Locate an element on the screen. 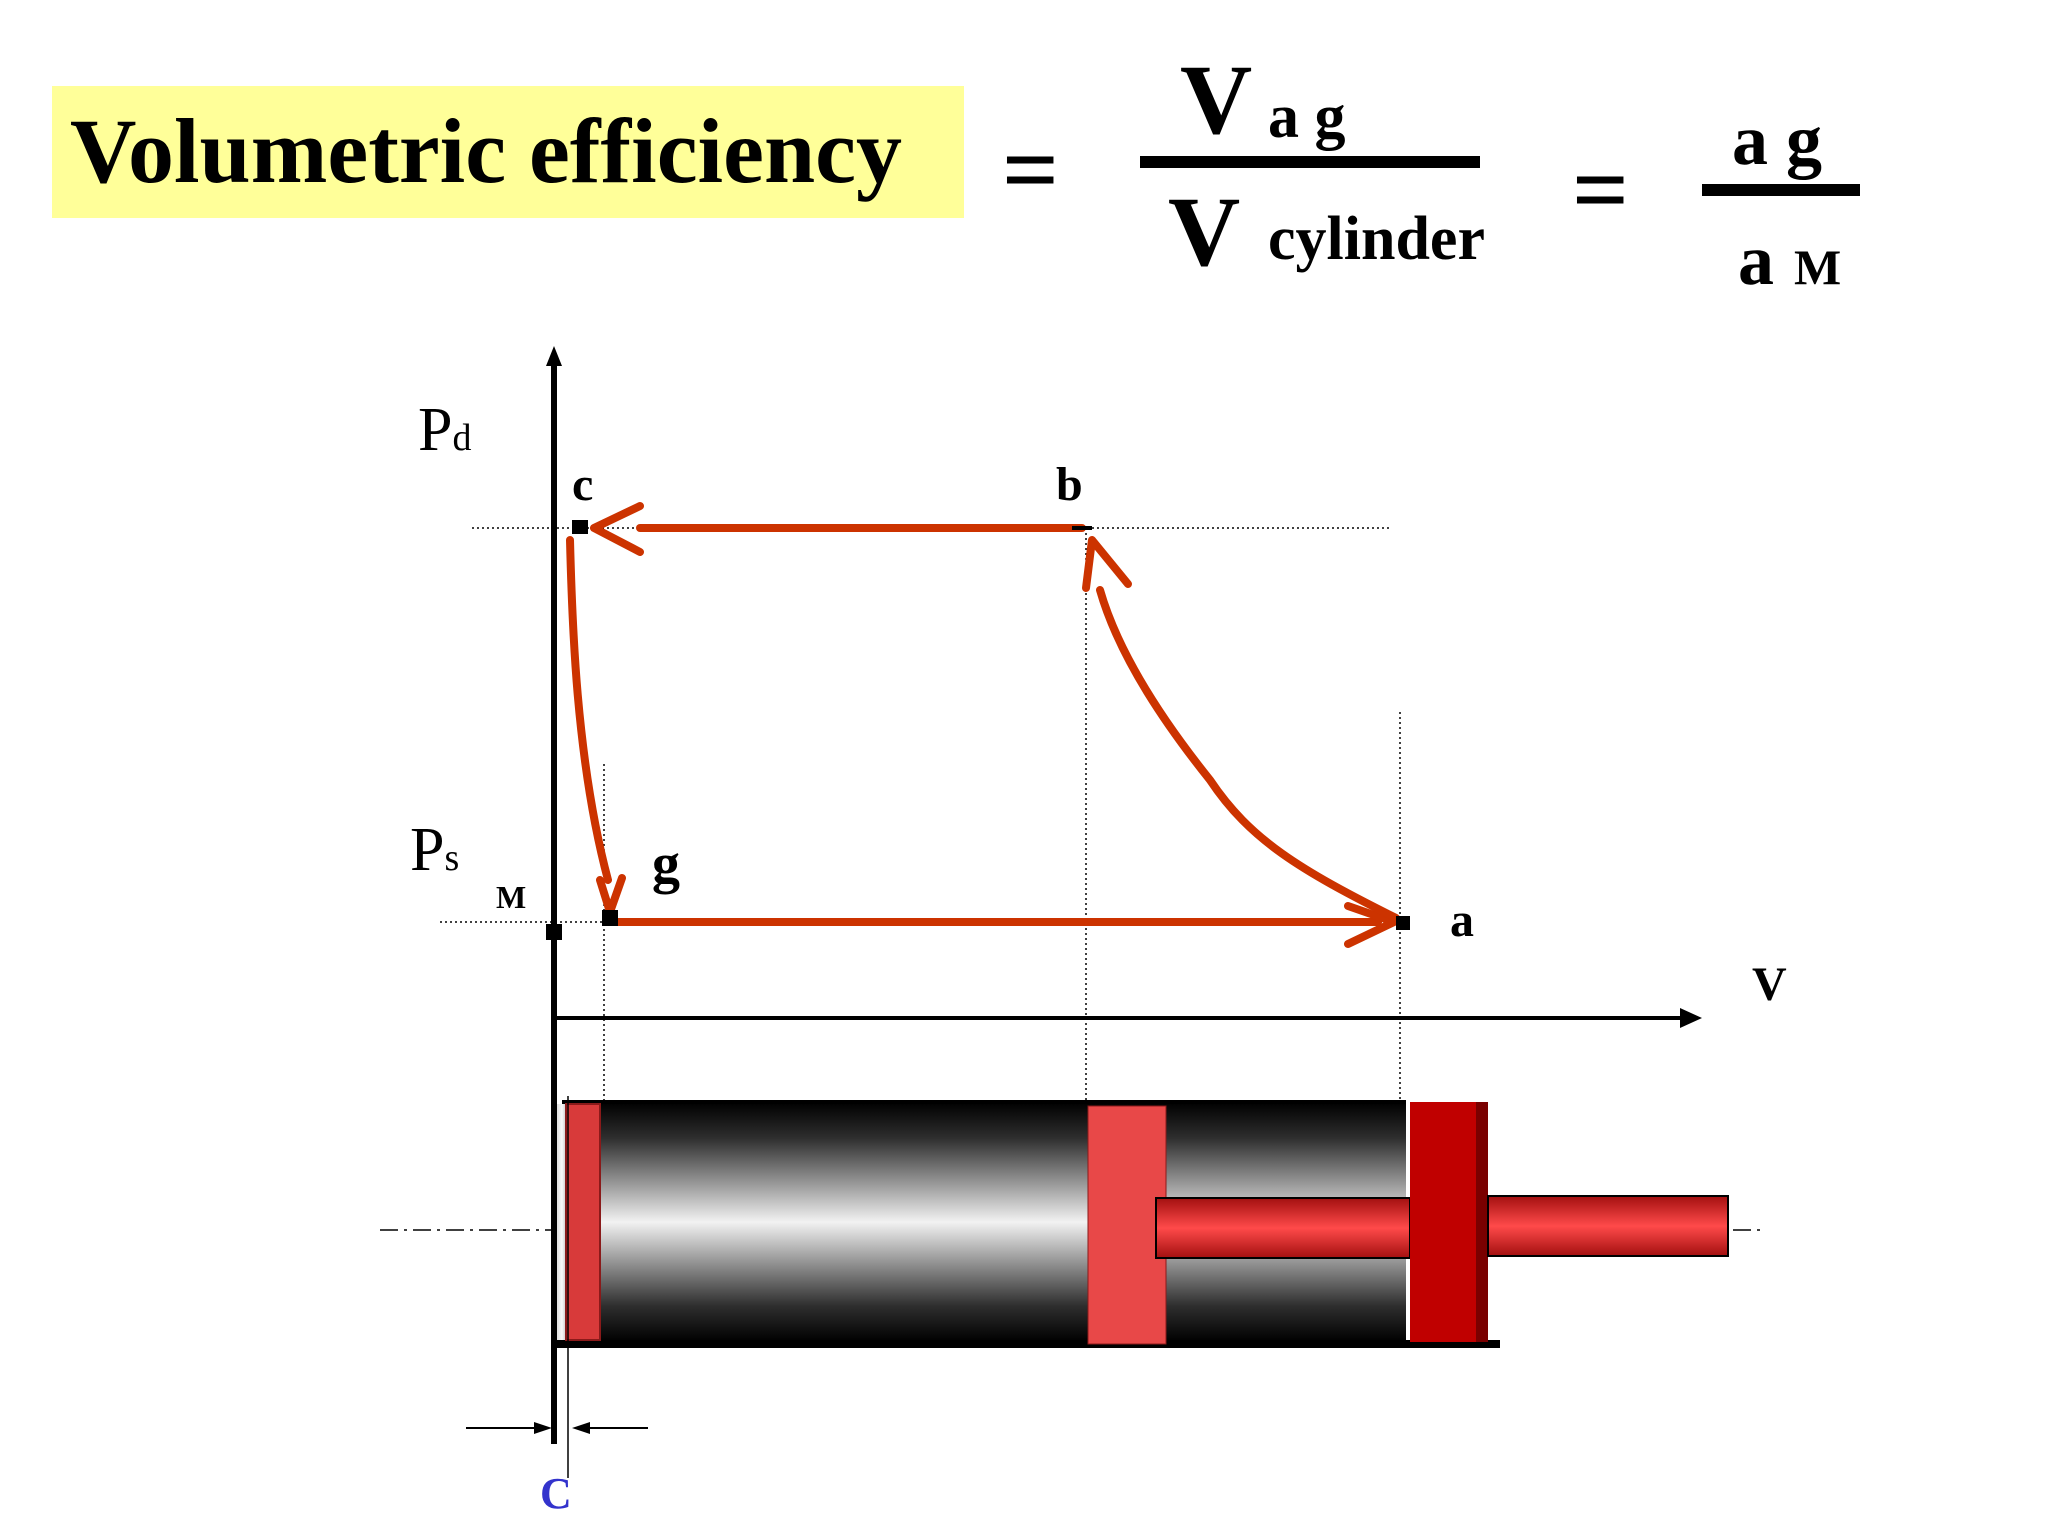 This screenshot has height=1536, width=2048. fraction2-denominator-sub: M is located at coordinates (1818, 267).